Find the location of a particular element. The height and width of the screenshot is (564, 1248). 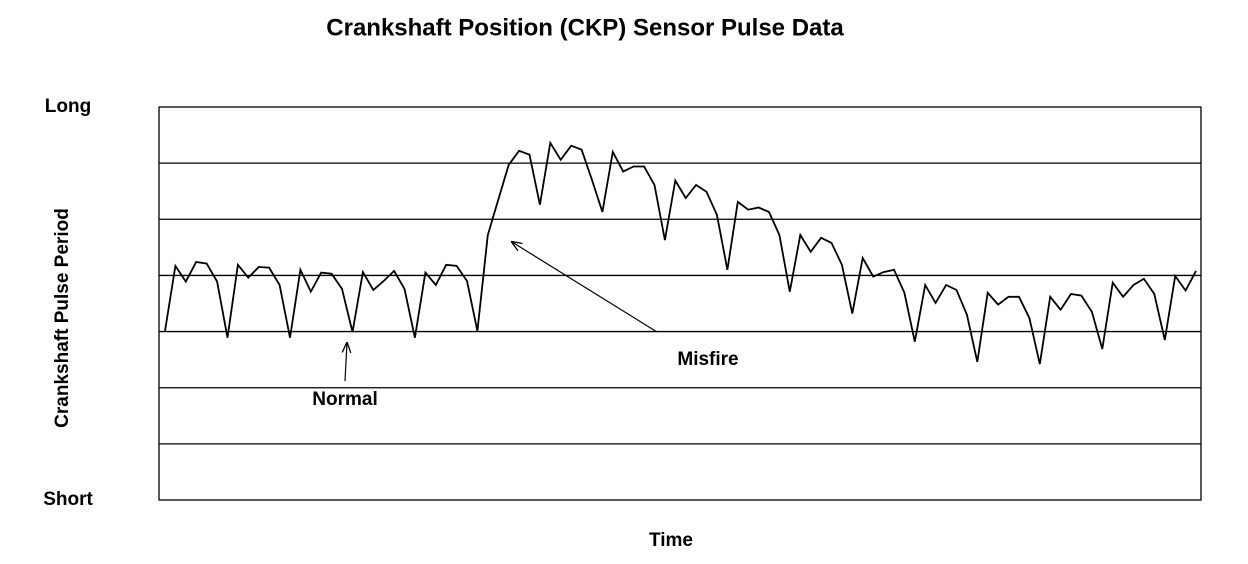

y-axis-label: Crankshaft Pulse Period is located at coordinates (62, 318).